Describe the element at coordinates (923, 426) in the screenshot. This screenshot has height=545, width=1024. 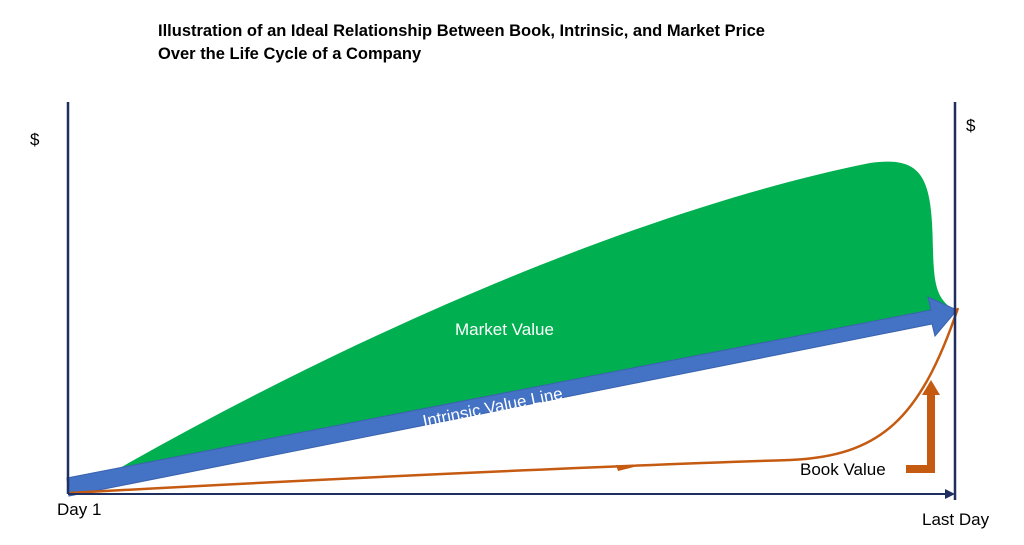
I see `book-value-pointer` at that location.